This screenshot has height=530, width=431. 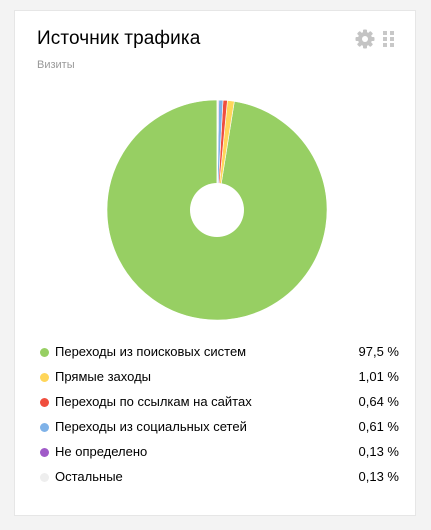 I want to click on legend-item: Переходы из социальных сетей 0,61 %, so click(x=218, y=428).